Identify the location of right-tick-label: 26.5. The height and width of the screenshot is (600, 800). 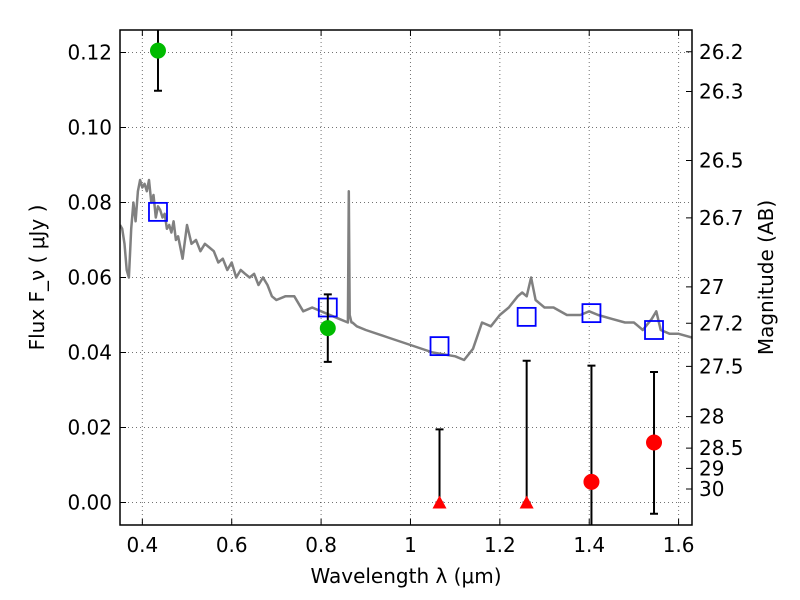
(721, 161).